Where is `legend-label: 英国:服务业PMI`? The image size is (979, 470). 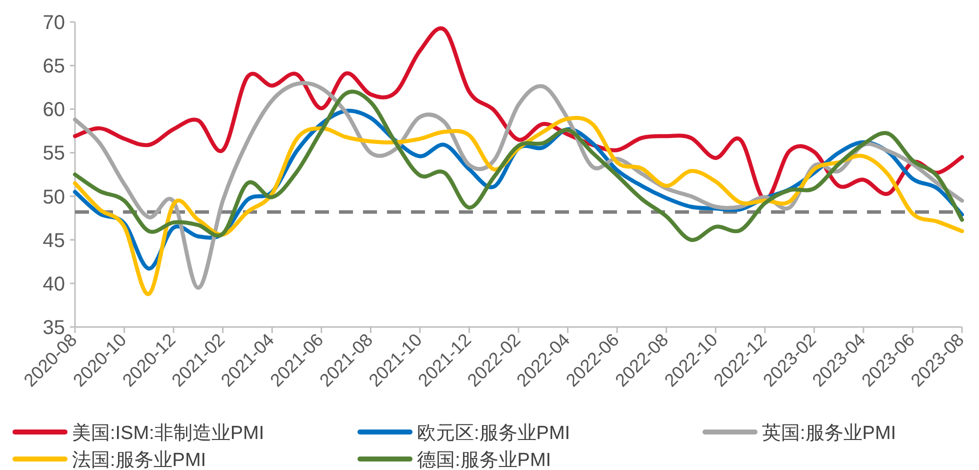 legend-label: 英国:服务业PMI is located at coordinates (829, 433).